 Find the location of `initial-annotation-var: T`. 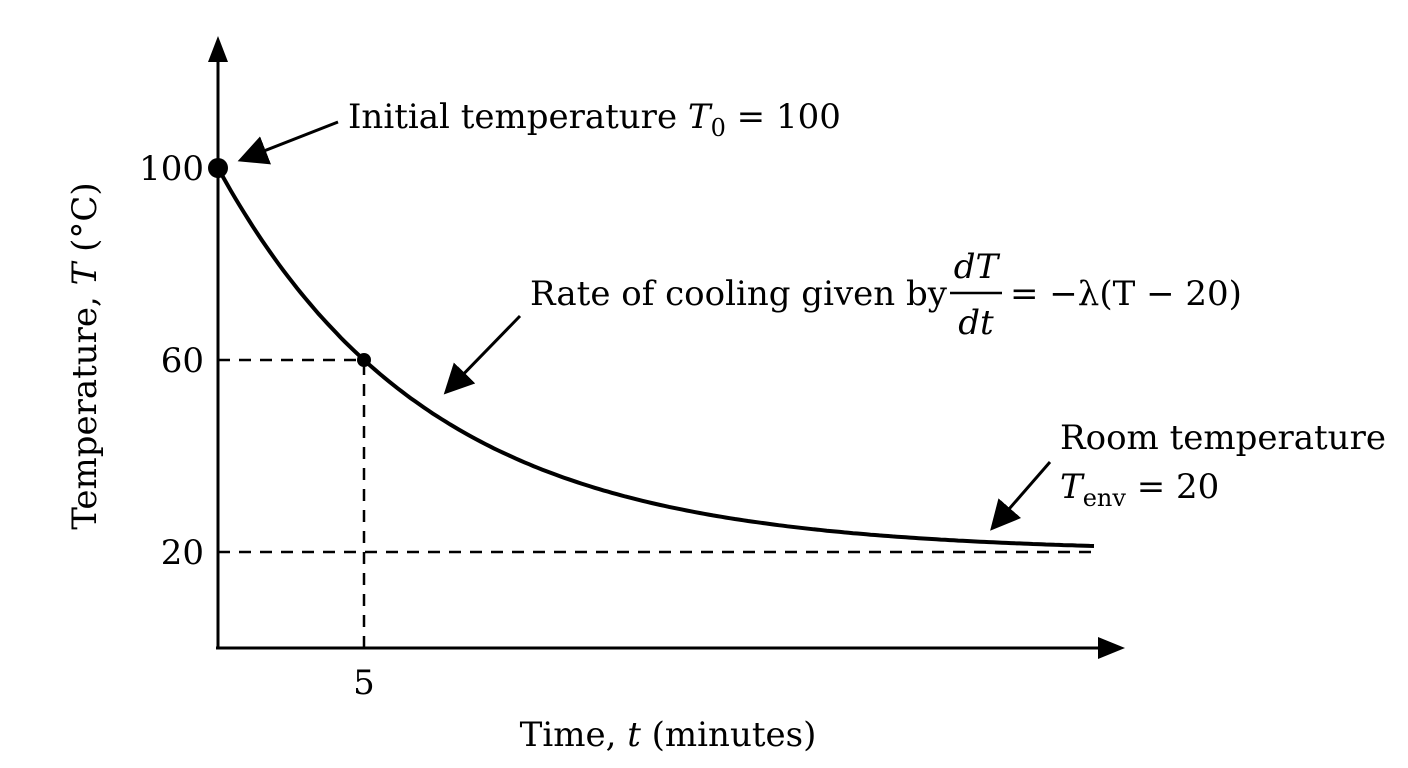

initial-annotation-var: T is located at coordinates (700, 117).